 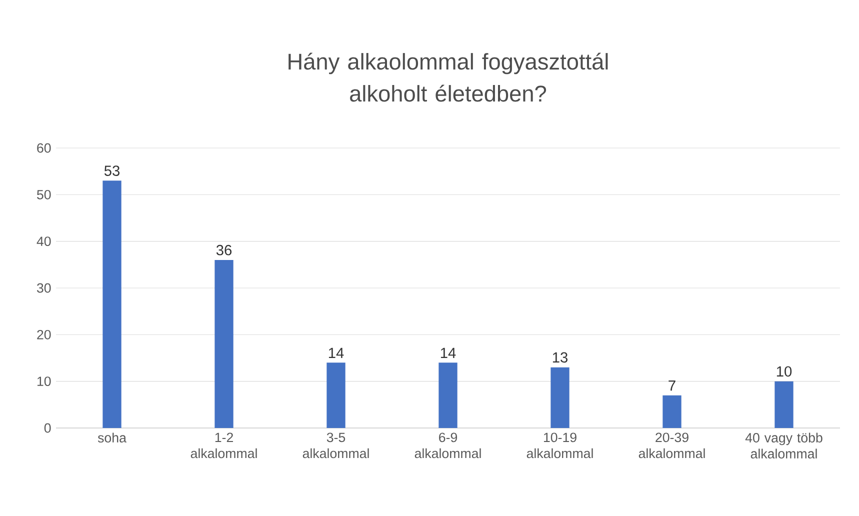 I want to click on x-tick-label: 10-19 alkalommal, so click(x=559, y=445).